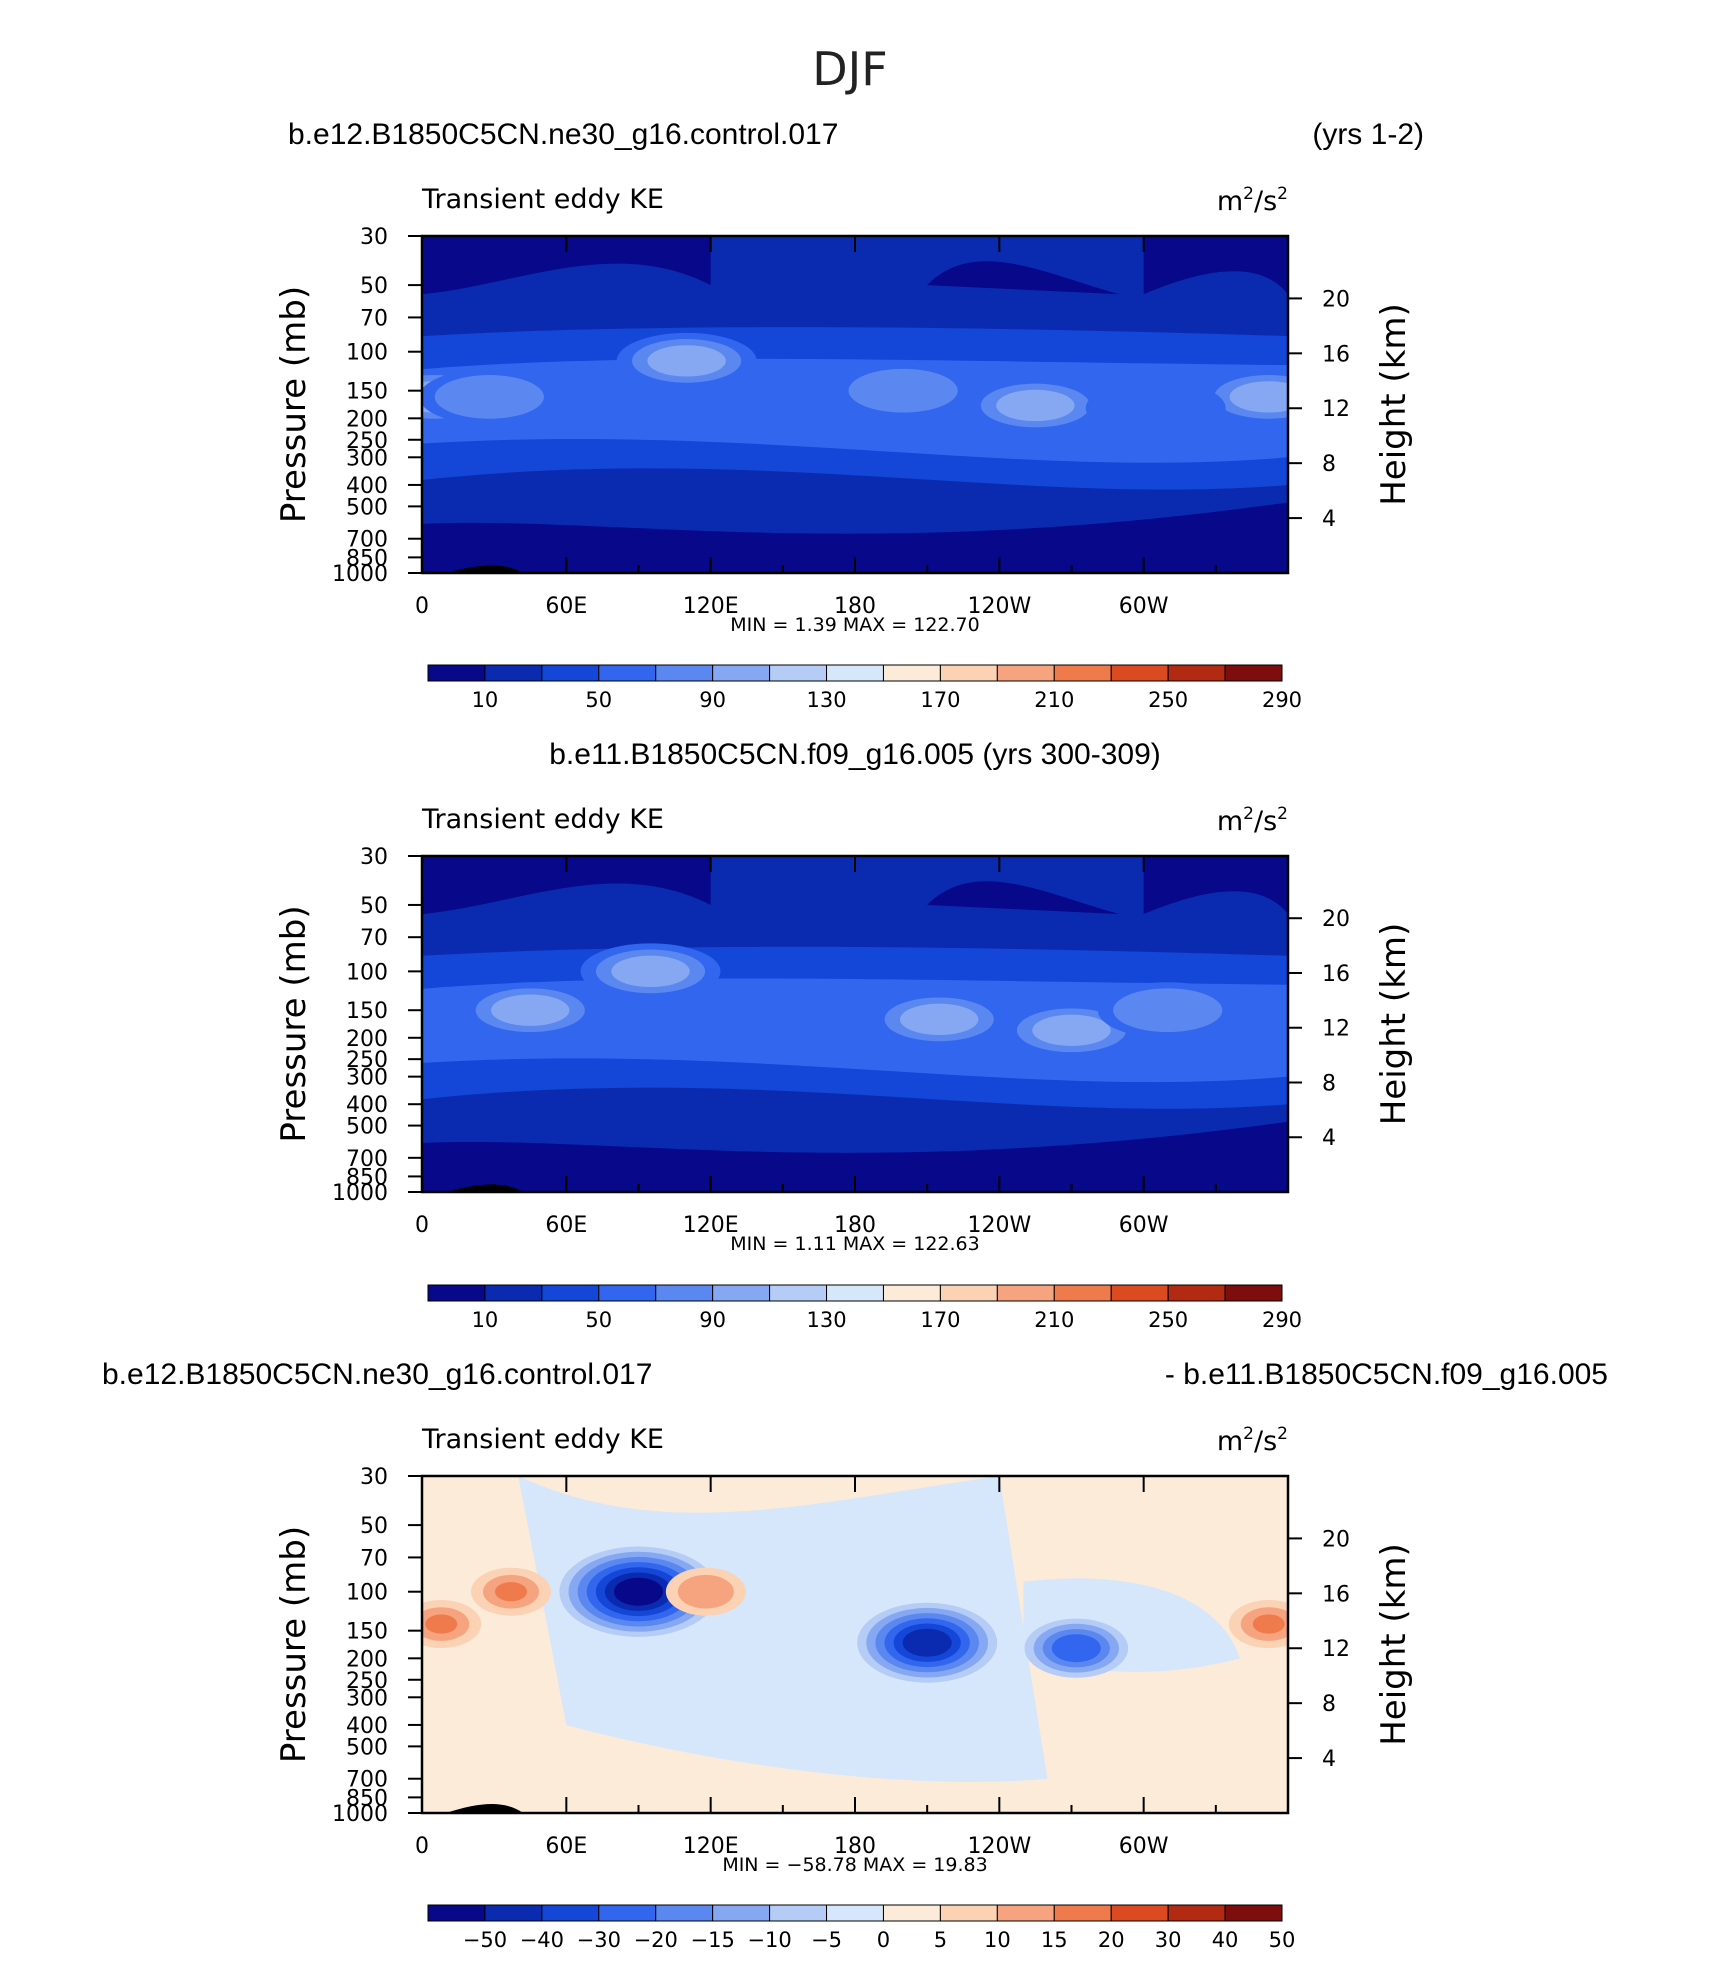 This screenshot has width=1710, height=1980. I want to click on case-title-right: - b.e11.B1850C5CN.f09_g16.005, so click(1386, 1374).